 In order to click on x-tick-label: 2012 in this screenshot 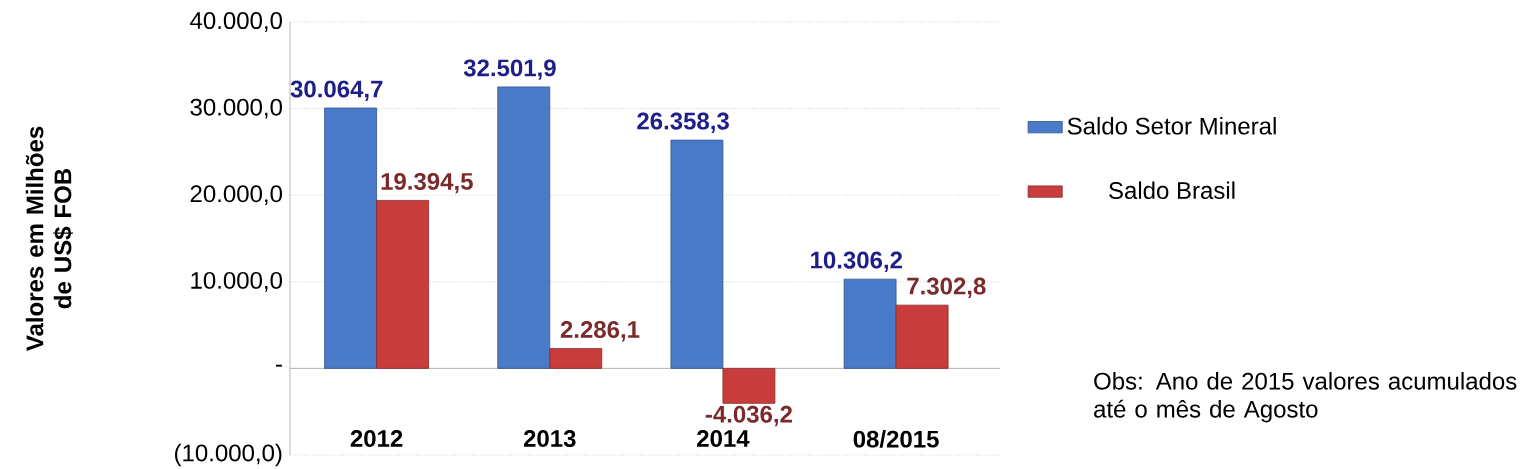, I will do `click(376, 438)`.